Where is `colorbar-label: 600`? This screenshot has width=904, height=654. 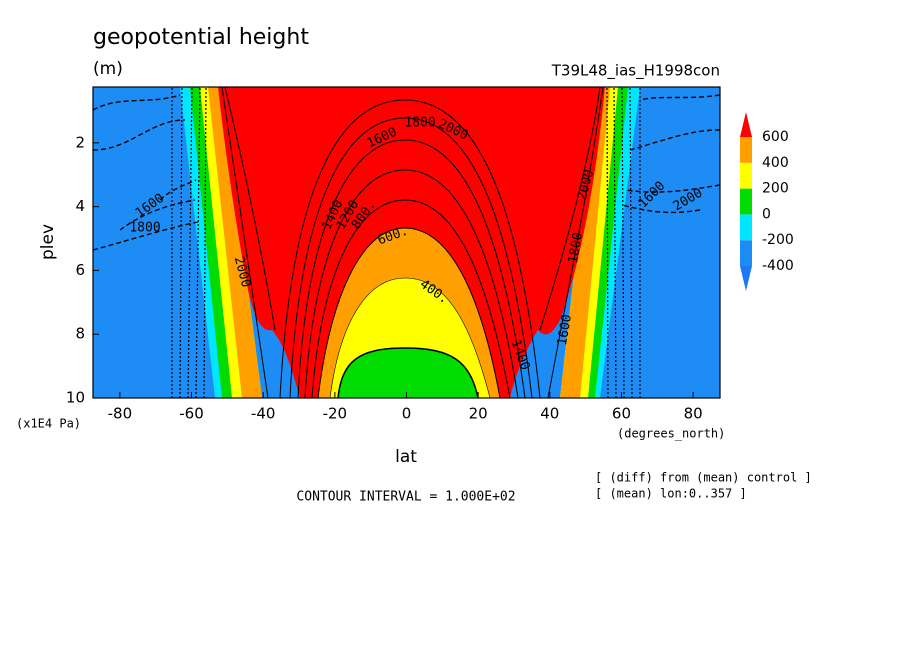
colorbar-label: 600 is located at coordinates (775, 137).